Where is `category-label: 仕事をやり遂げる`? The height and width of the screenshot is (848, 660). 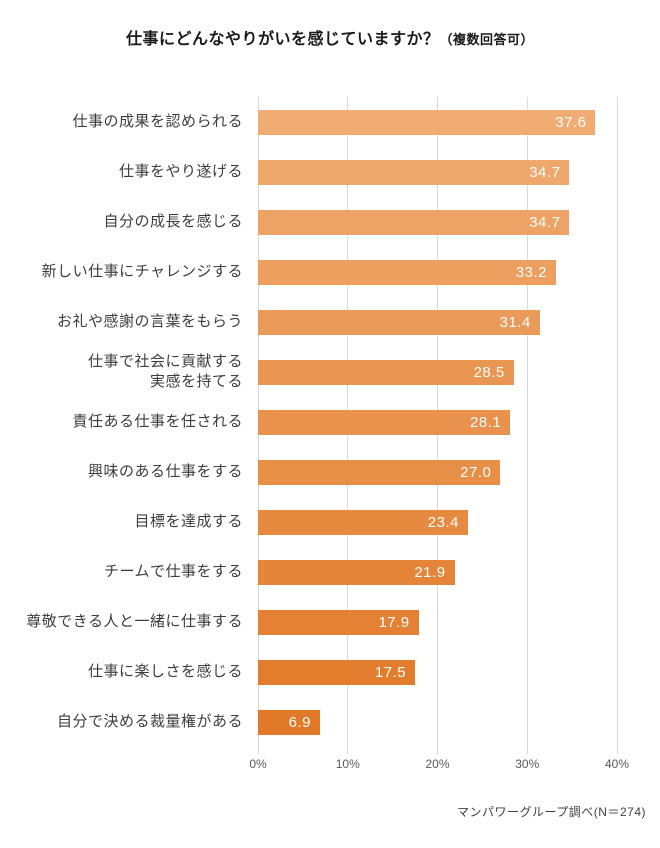
category-label: 仕事をやり遂げる is located at coordinates (180, 171).